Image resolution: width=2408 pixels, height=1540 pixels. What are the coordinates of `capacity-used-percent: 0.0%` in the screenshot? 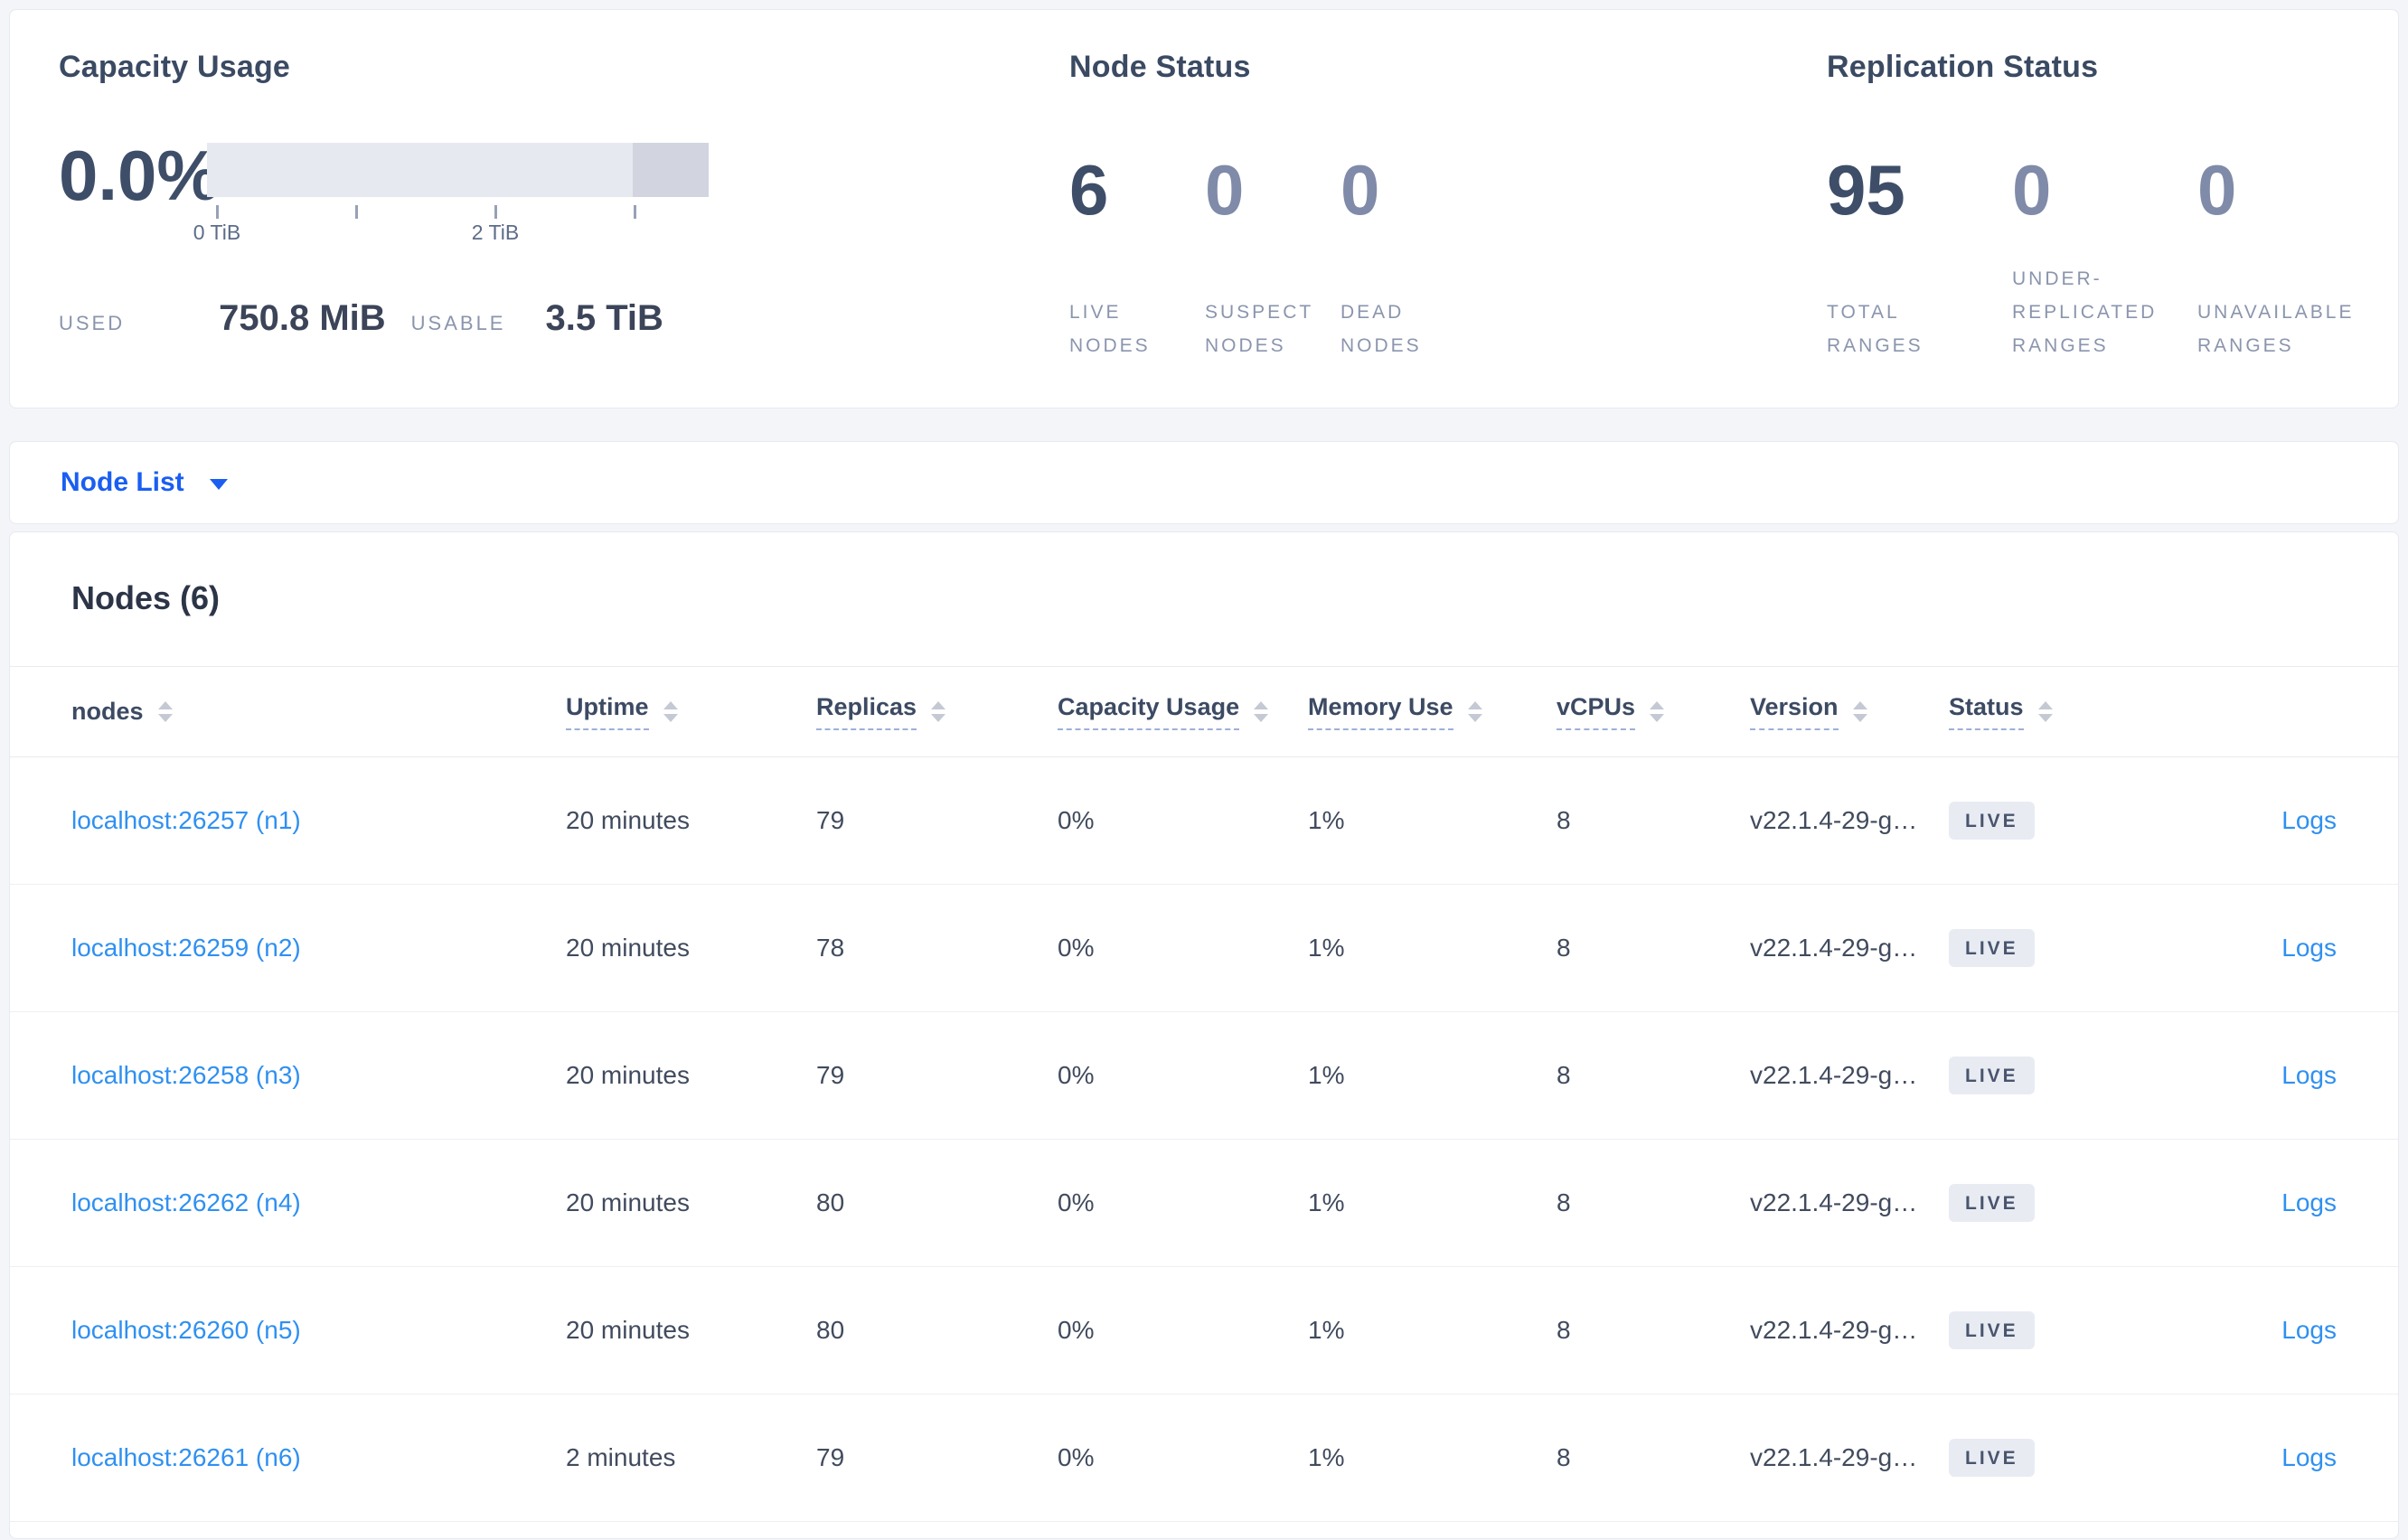 It's located at (139, 175).